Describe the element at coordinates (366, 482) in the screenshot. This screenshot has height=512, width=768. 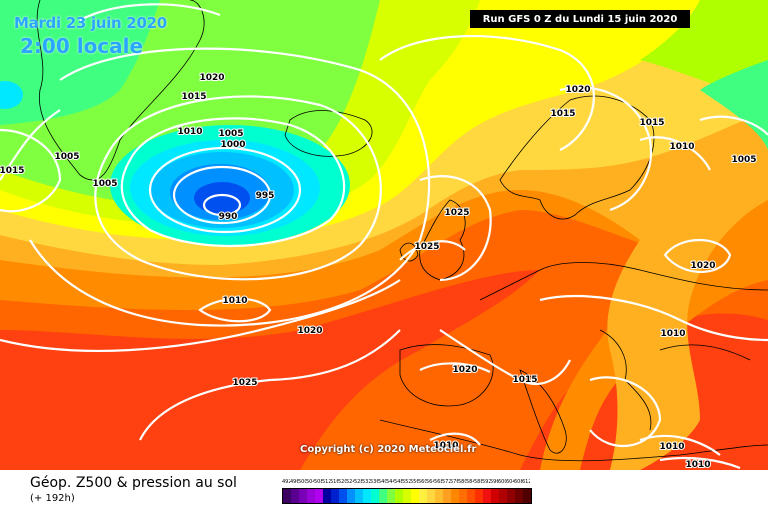
I see `legend-value-label: 532` at that location.